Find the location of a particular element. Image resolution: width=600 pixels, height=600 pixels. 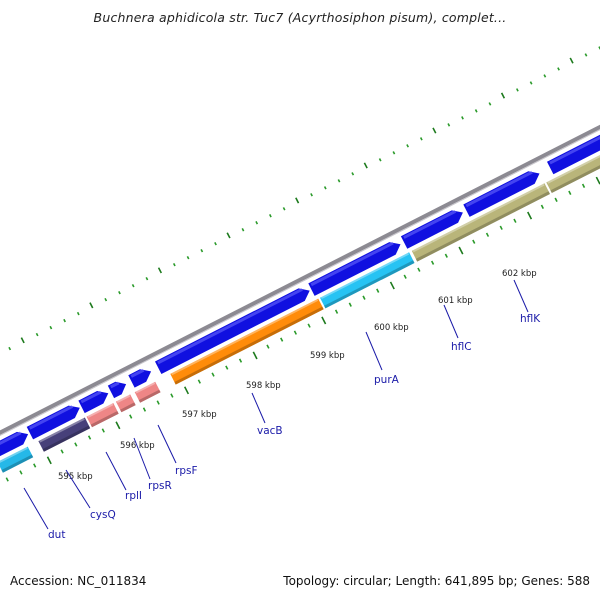

gene-label-dut: dut is located at coordinates (56, 535).